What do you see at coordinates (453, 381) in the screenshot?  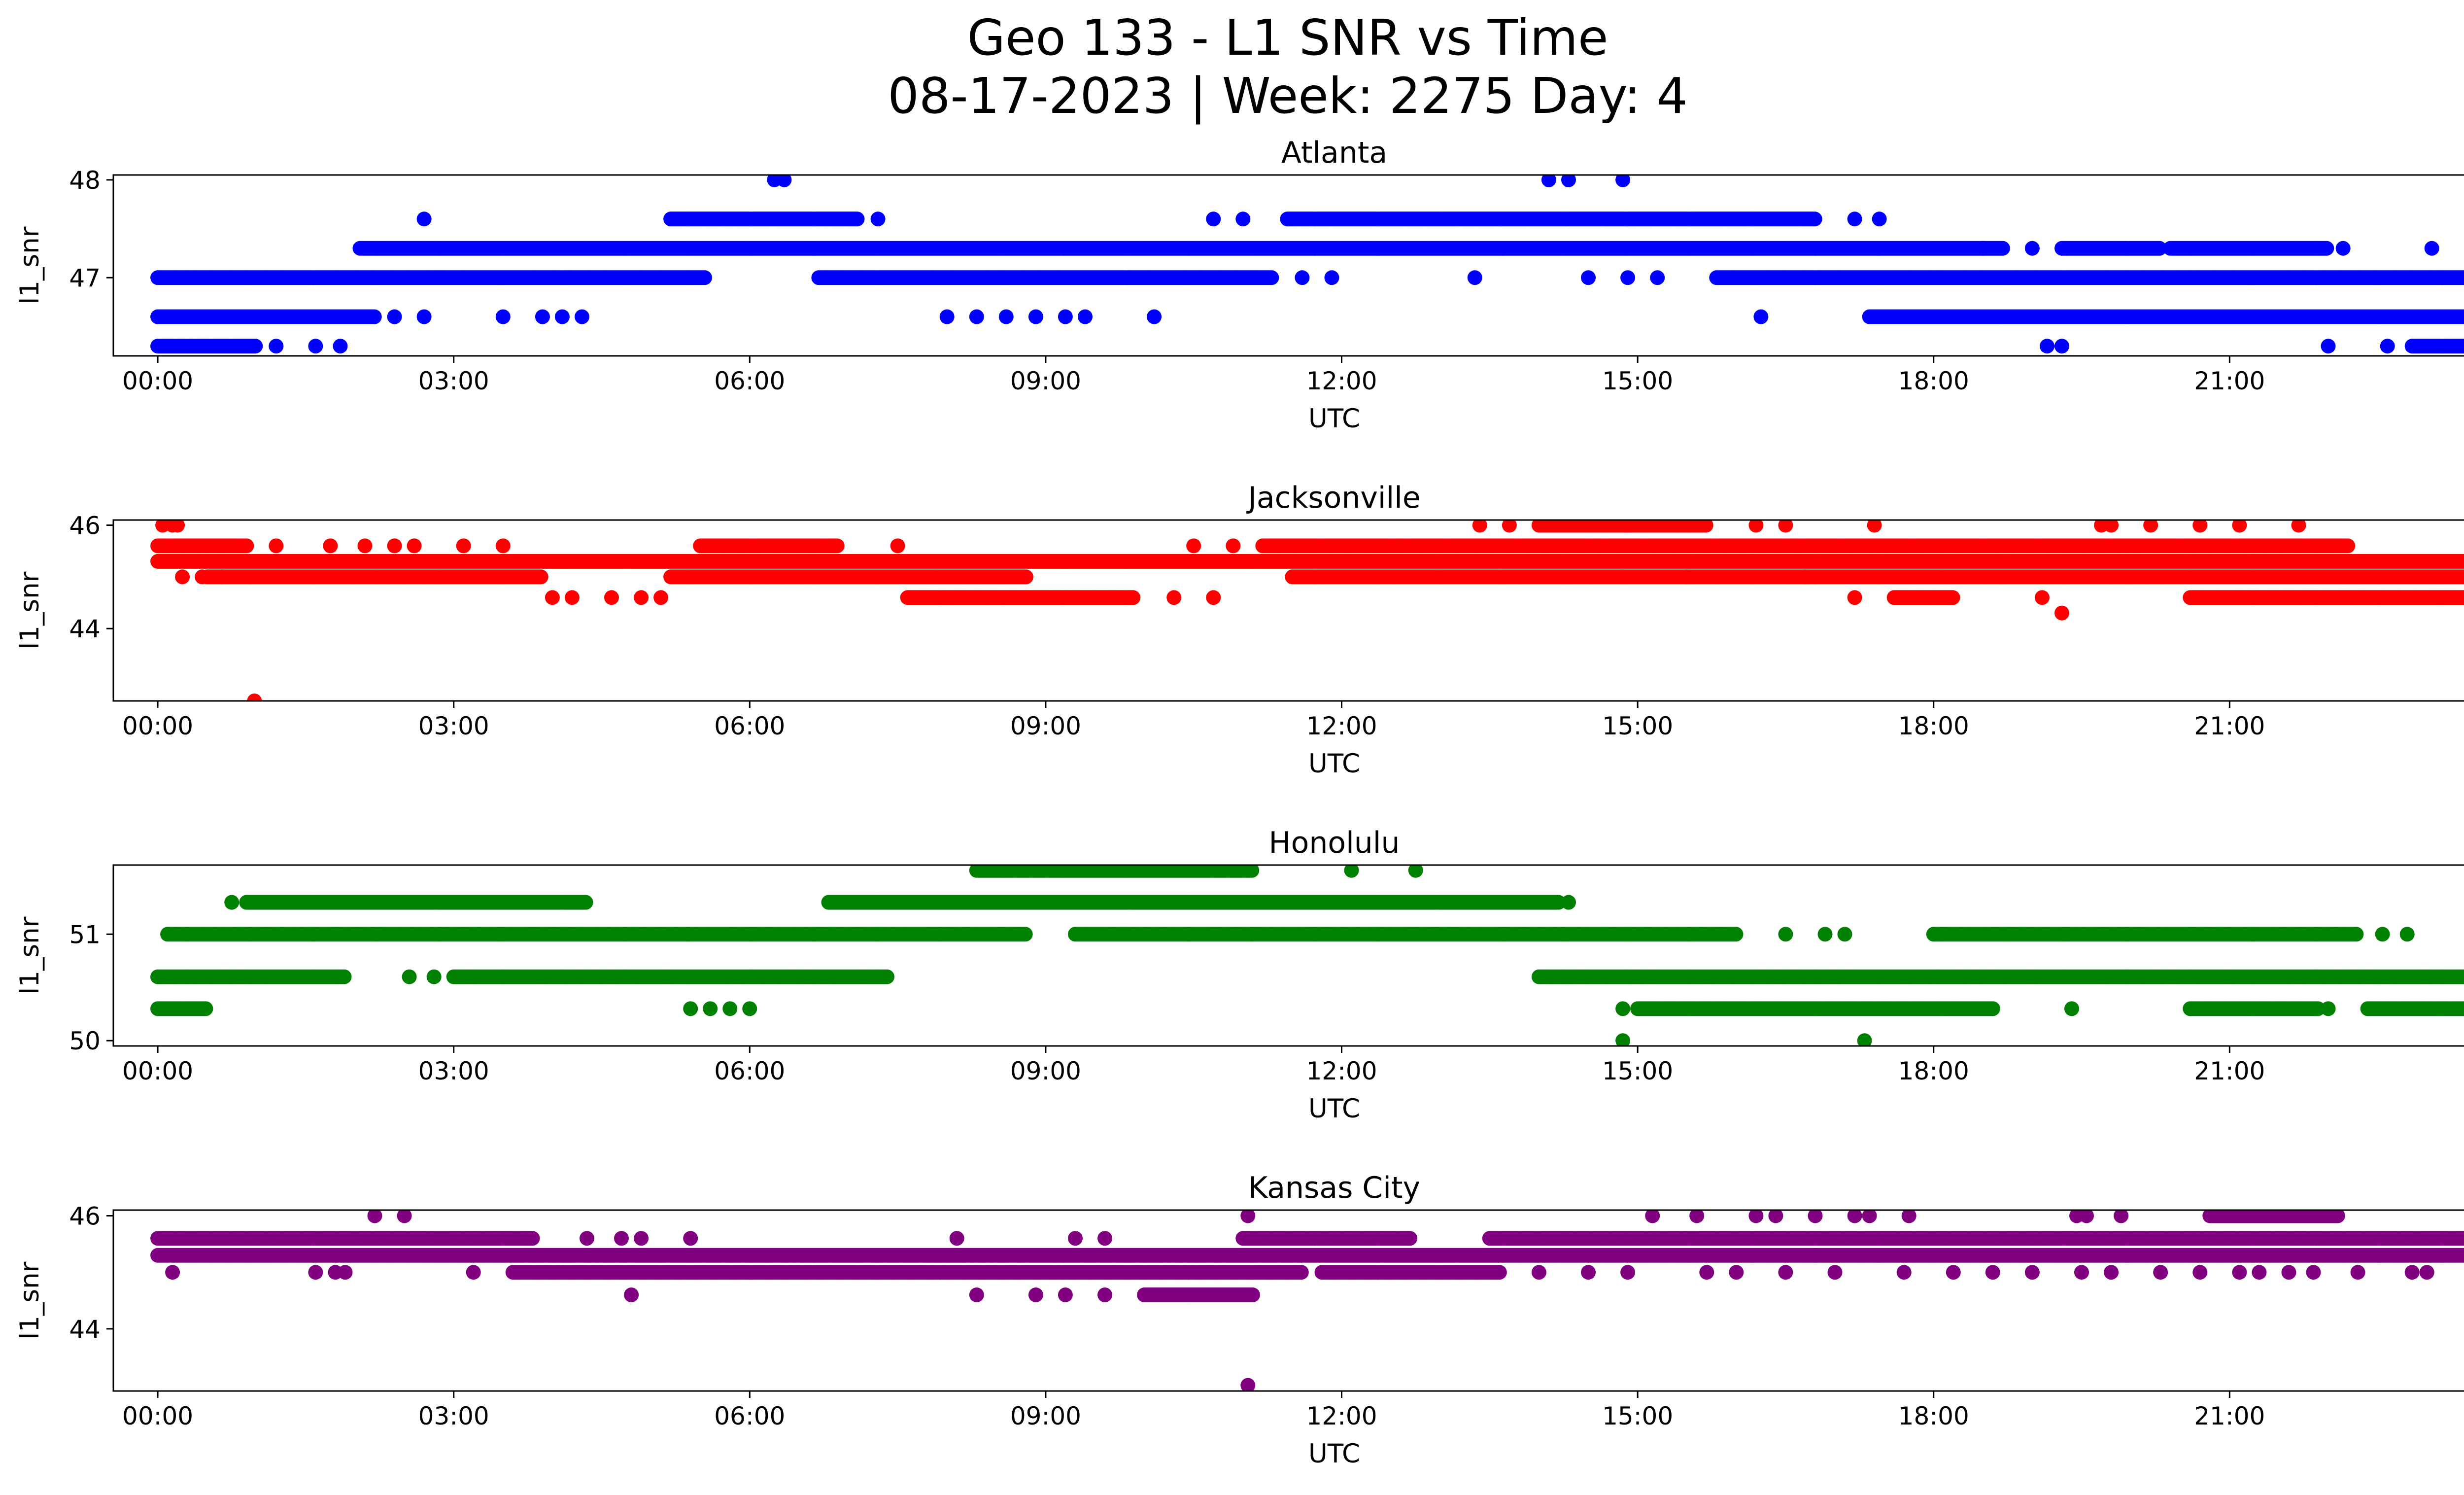 I see `x-tick-label: 03:00` at bounding box center [453, 381].